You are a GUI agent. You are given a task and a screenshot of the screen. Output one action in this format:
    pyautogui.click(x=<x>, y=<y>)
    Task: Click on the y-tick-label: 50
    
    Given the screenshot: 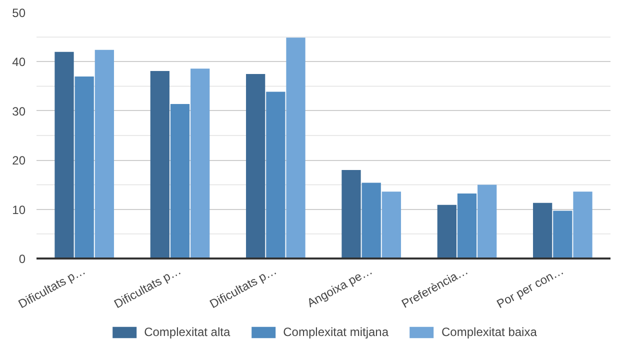 What is the action you would take?
    pyautogui.click(x=19, y=13)
    